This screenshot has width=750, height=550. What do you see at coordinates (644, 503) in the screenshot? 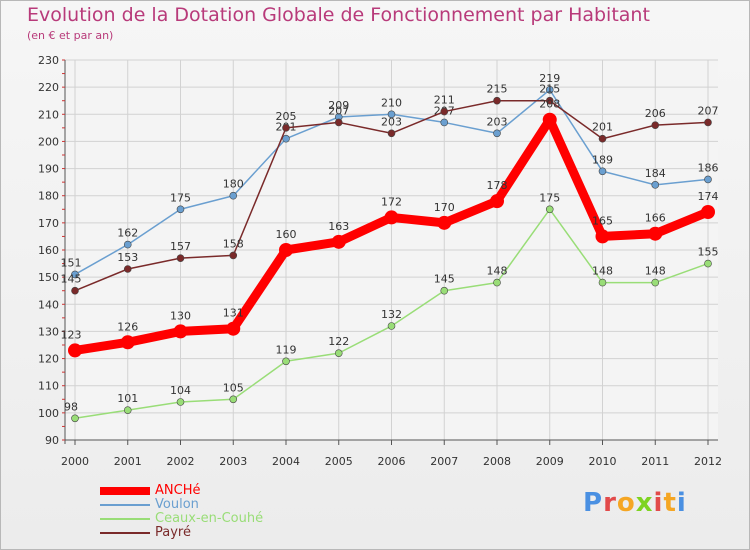
I see `logo-letter: x` at bounding box center [644, 503].